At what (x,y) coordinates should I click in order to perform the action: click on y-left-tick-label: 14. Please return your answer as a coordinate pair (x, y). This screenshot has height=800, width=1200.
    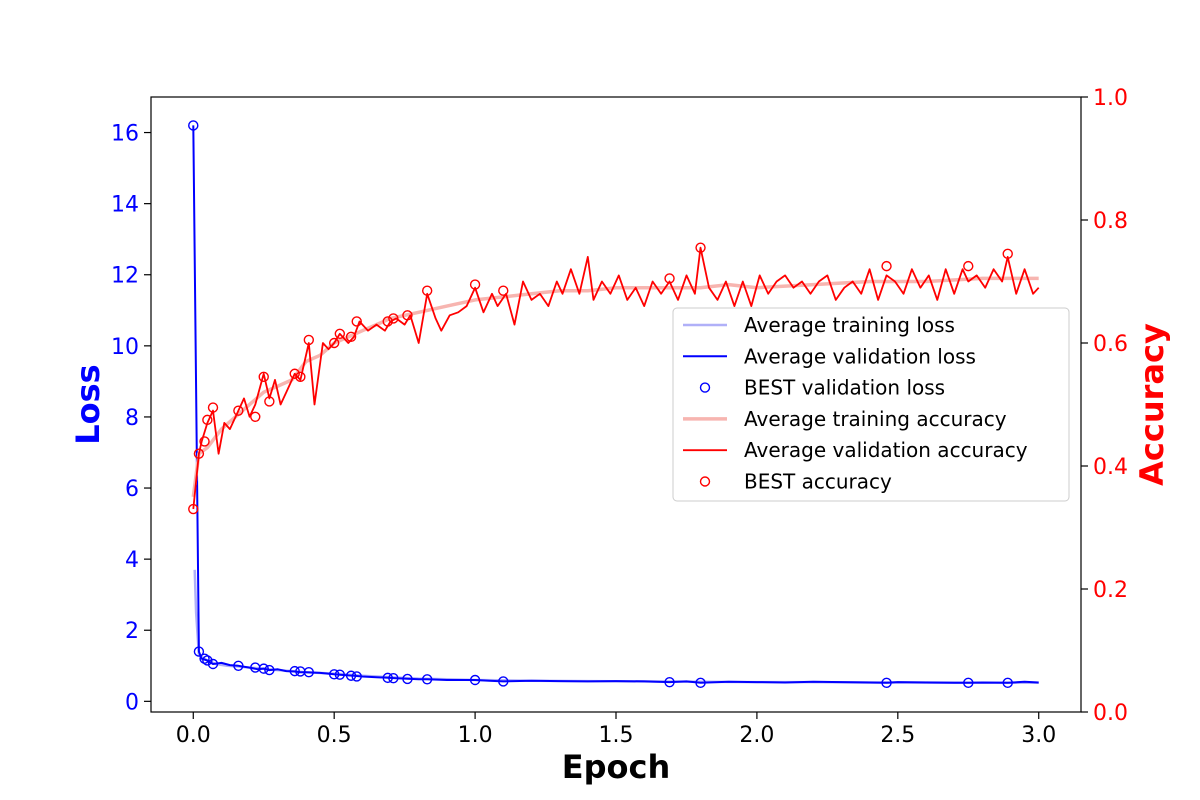
    Looking at the image, I should click on (125, 205).